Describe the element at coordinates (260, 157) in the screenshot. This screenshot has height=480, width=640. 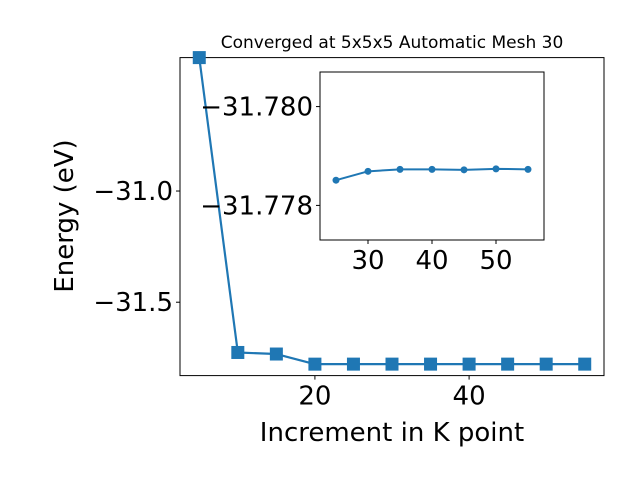
I see `inset-y-axis: −31.780 −31.778` at that location.